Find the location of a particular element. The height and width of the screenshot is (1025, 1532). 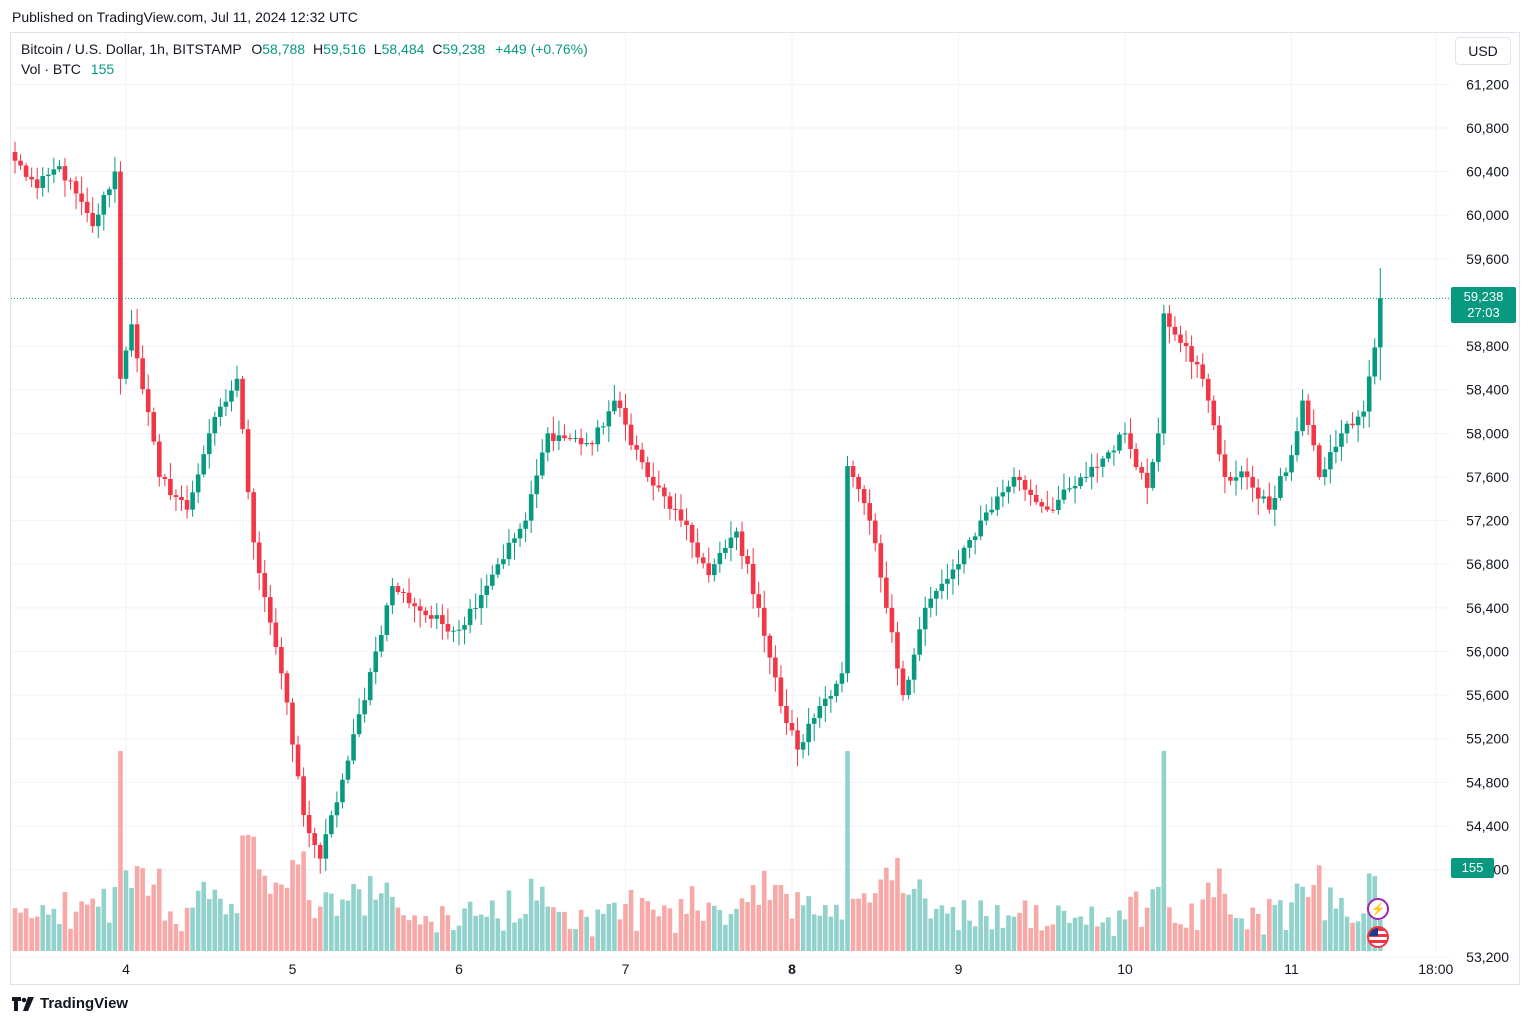

low-value: 58,484 is located at coordinates (403, 49).